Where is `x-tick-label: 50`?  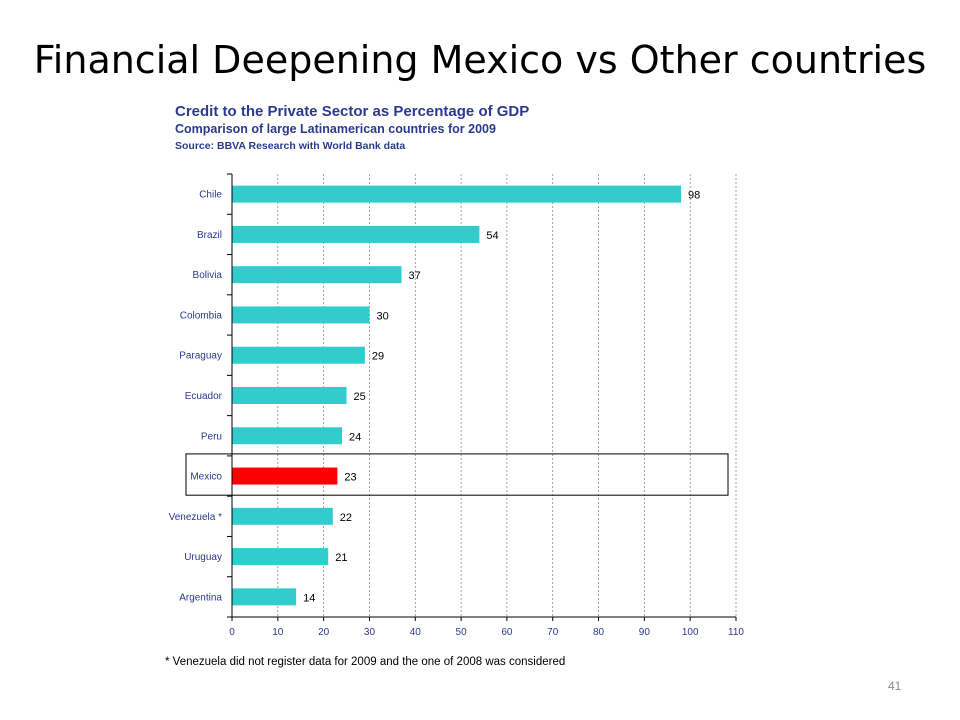
x-tick-label: 50 is located at coordinates (462, 632).